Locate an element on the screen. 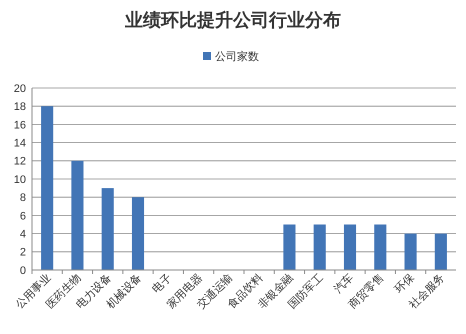 The width and height of the screenshot is (466, 334). legend-label: 公司家数 is located at coordinates (237, 56).